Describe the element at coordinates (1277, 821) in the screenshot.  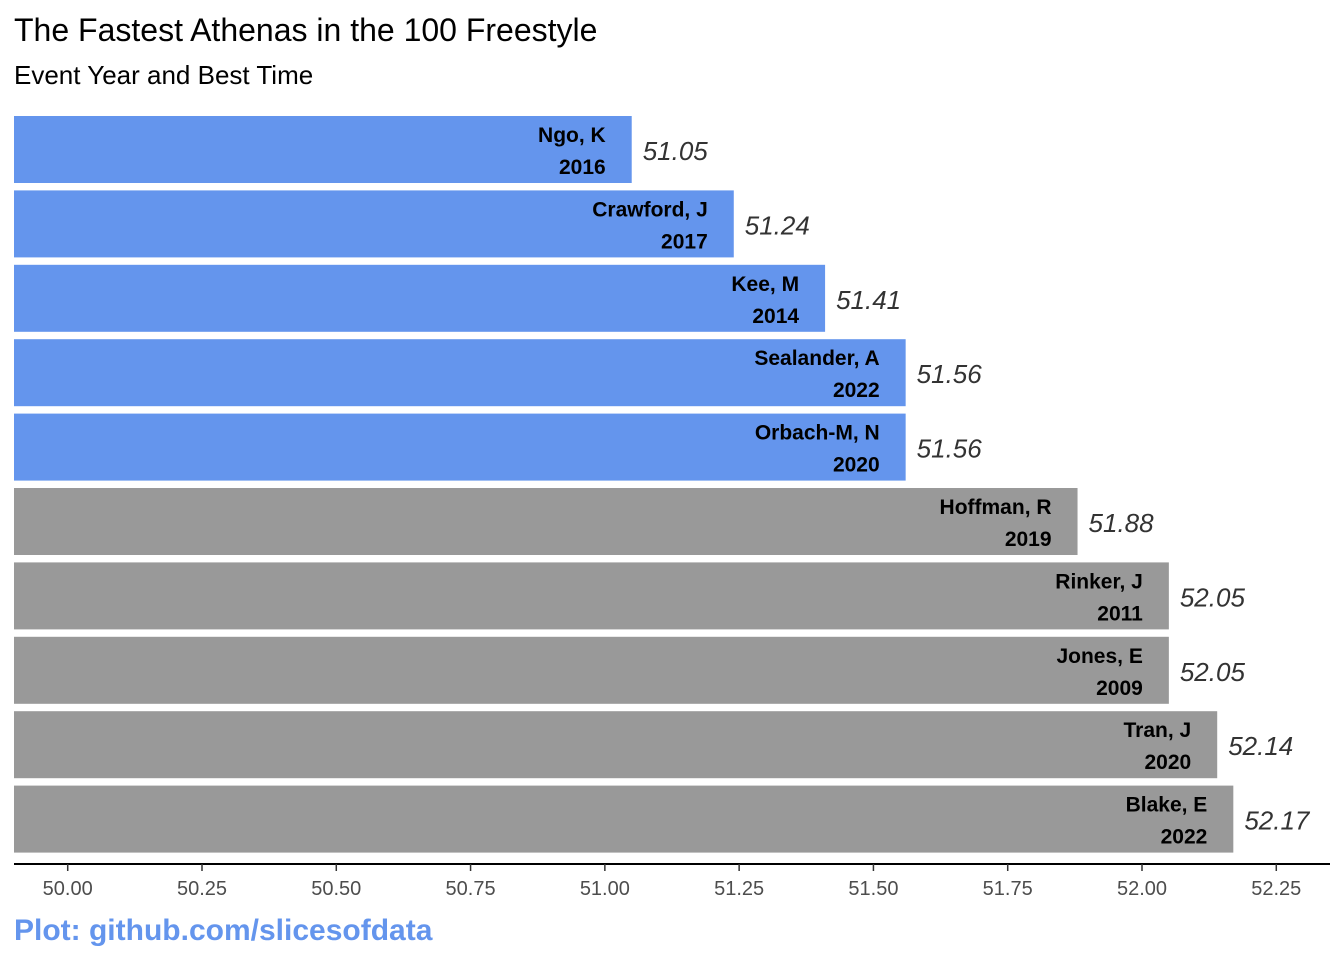
I see `bar-value-label: 52.17` at that location.